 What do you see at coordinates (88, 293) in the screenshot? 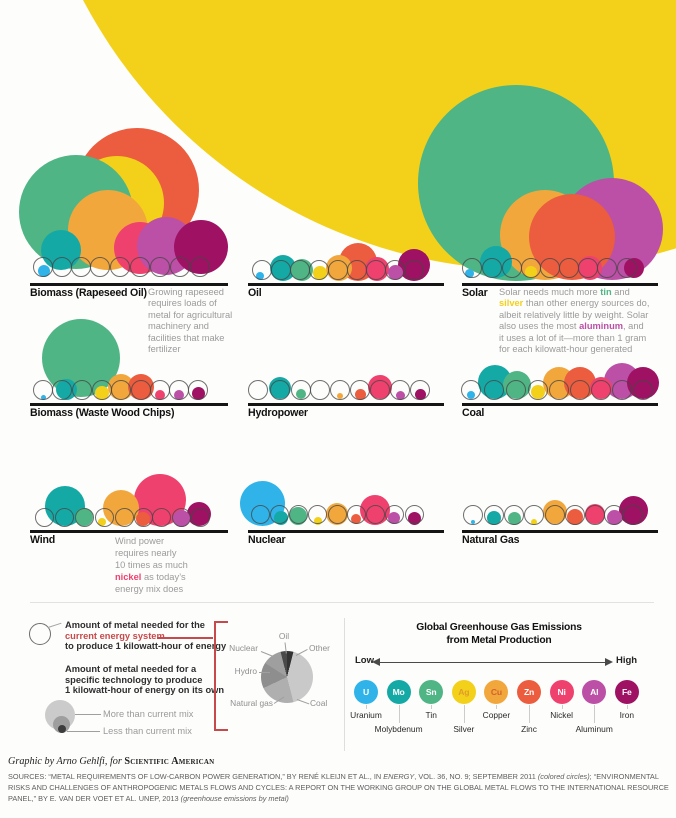
I see `biomass-rapeseed-label: Biomass (Rapeseed Oil)` at bounding box center [88, 293].